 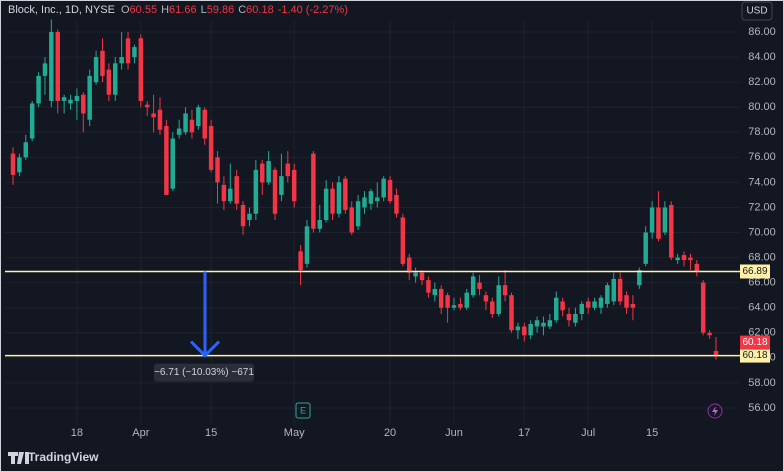 What do you see at coordinates (762, 57) in the screenshot?
I see `y-tick-label: 84.00` at bounding box center [762, 57].